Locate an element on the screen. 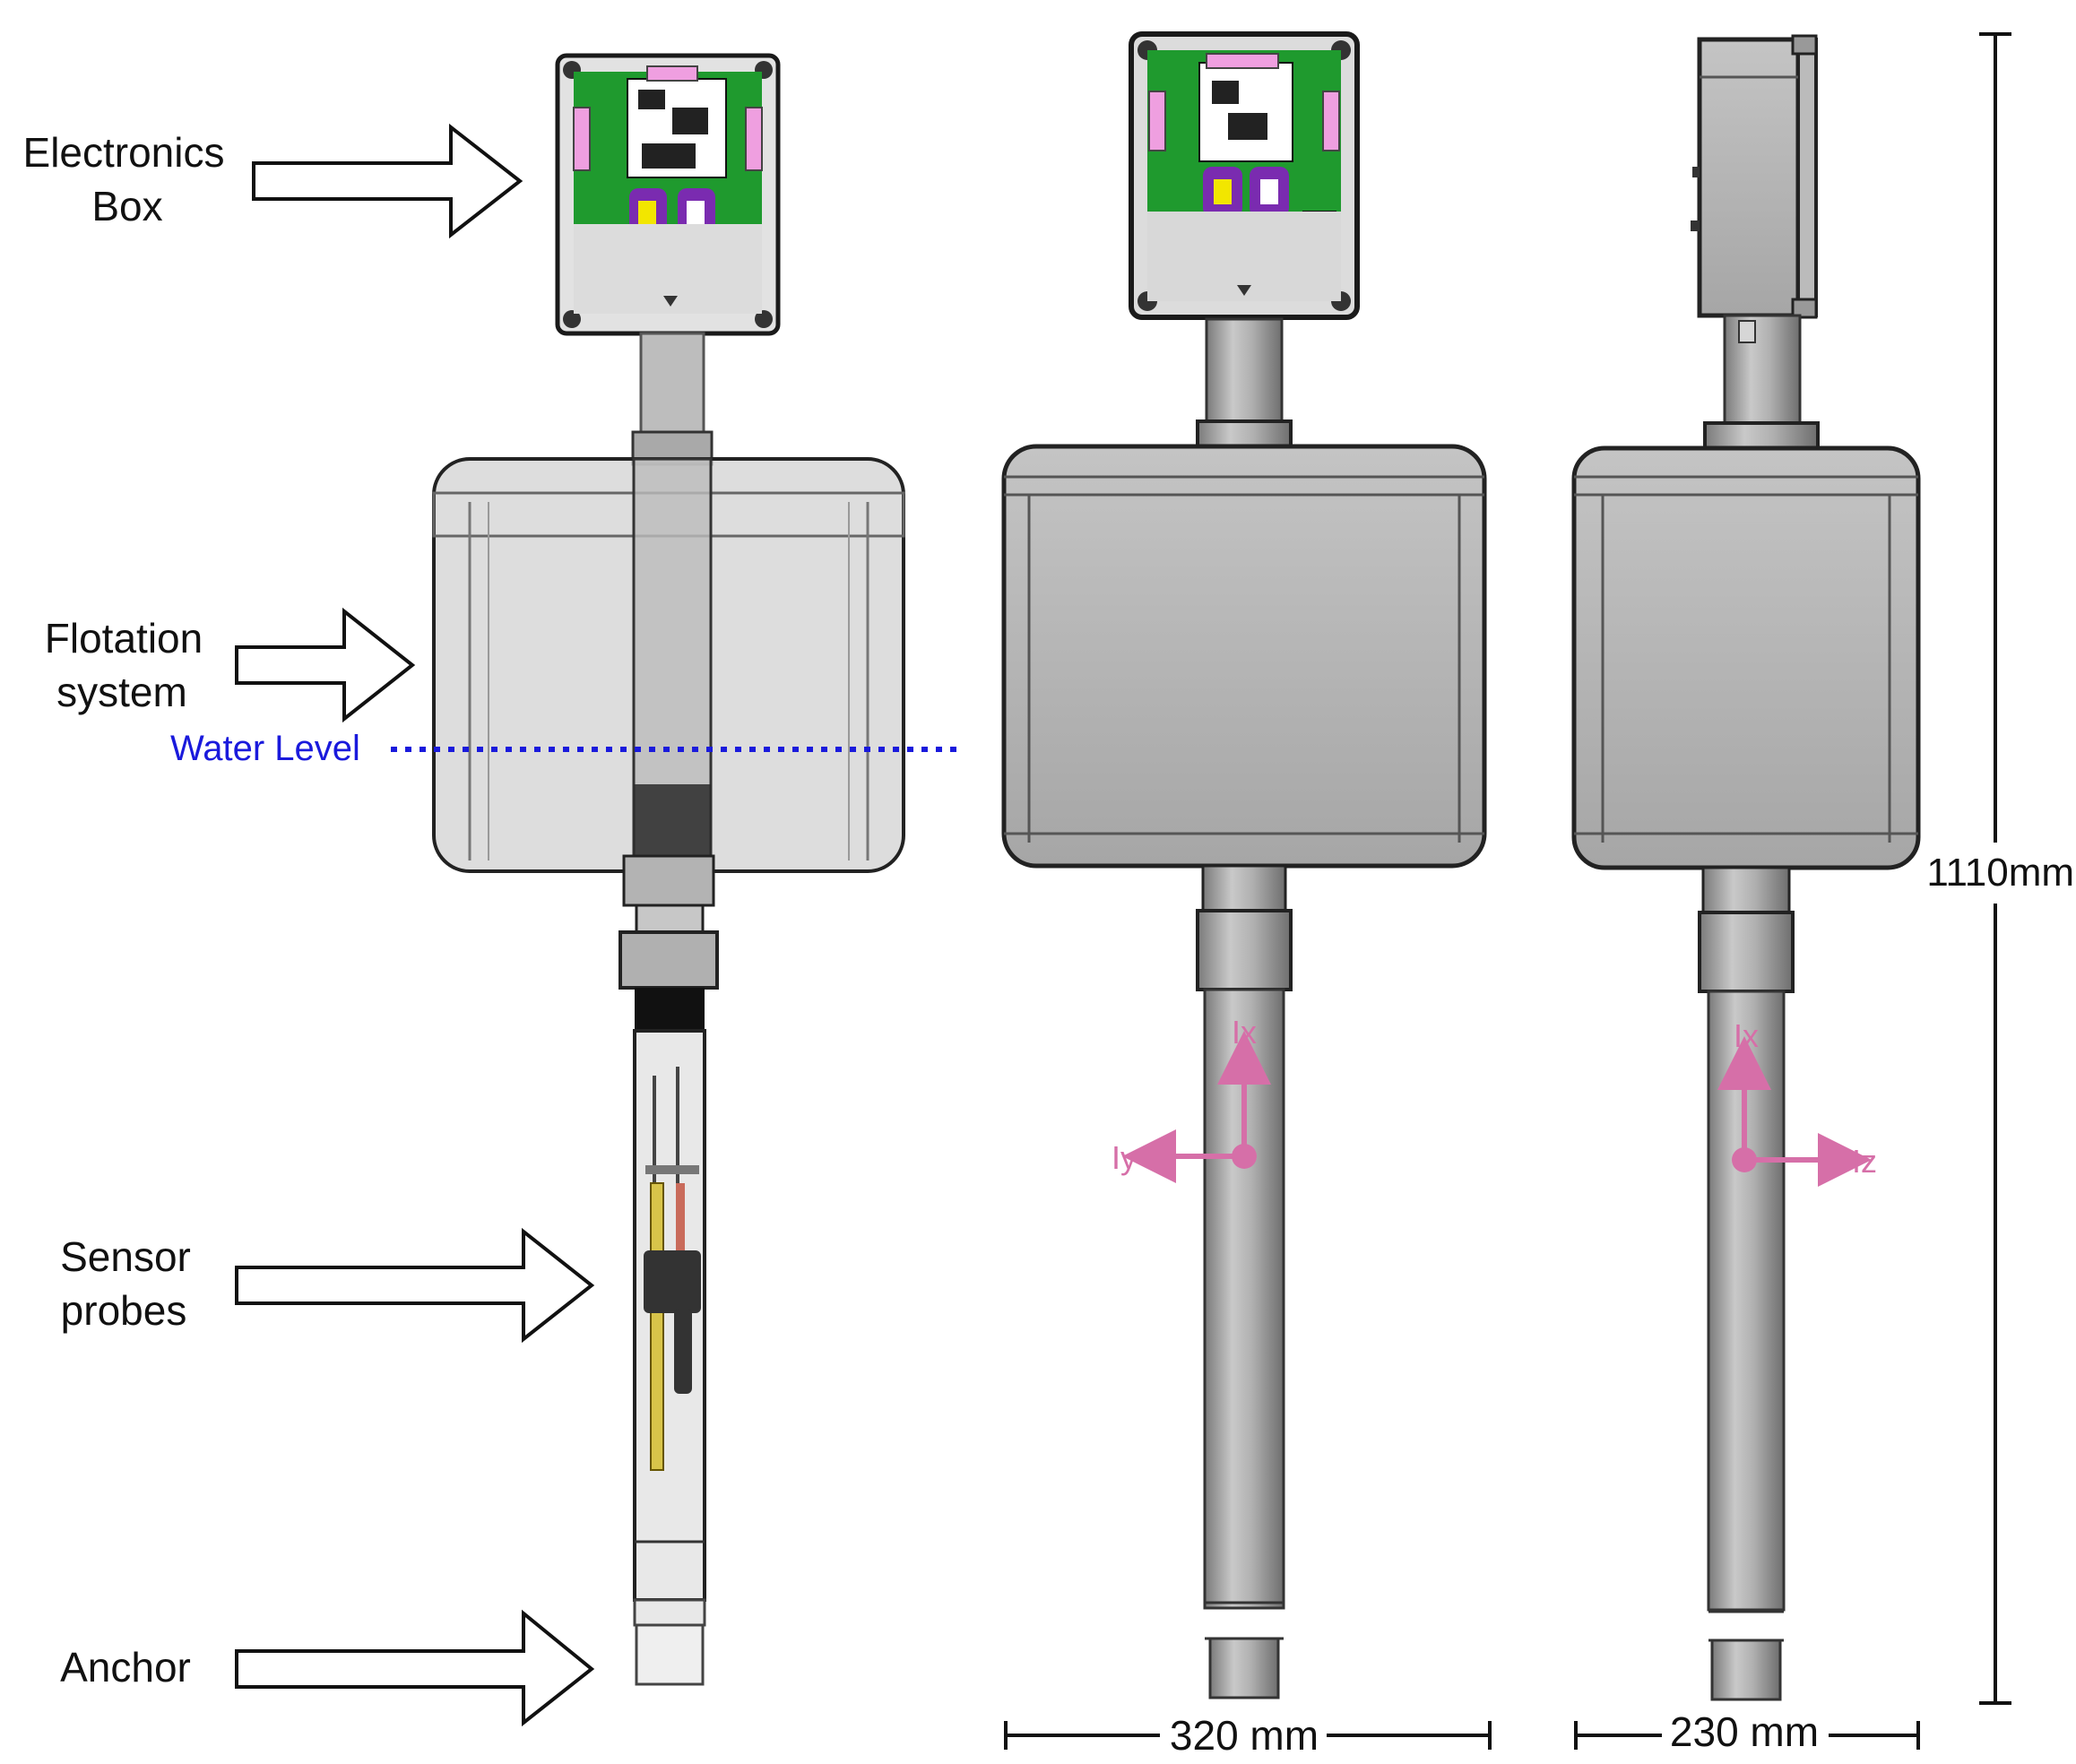 This screenshot has height=1764, width=2076. side-axis-triad: Ix Iz is located at coordinates (1797, 1102).